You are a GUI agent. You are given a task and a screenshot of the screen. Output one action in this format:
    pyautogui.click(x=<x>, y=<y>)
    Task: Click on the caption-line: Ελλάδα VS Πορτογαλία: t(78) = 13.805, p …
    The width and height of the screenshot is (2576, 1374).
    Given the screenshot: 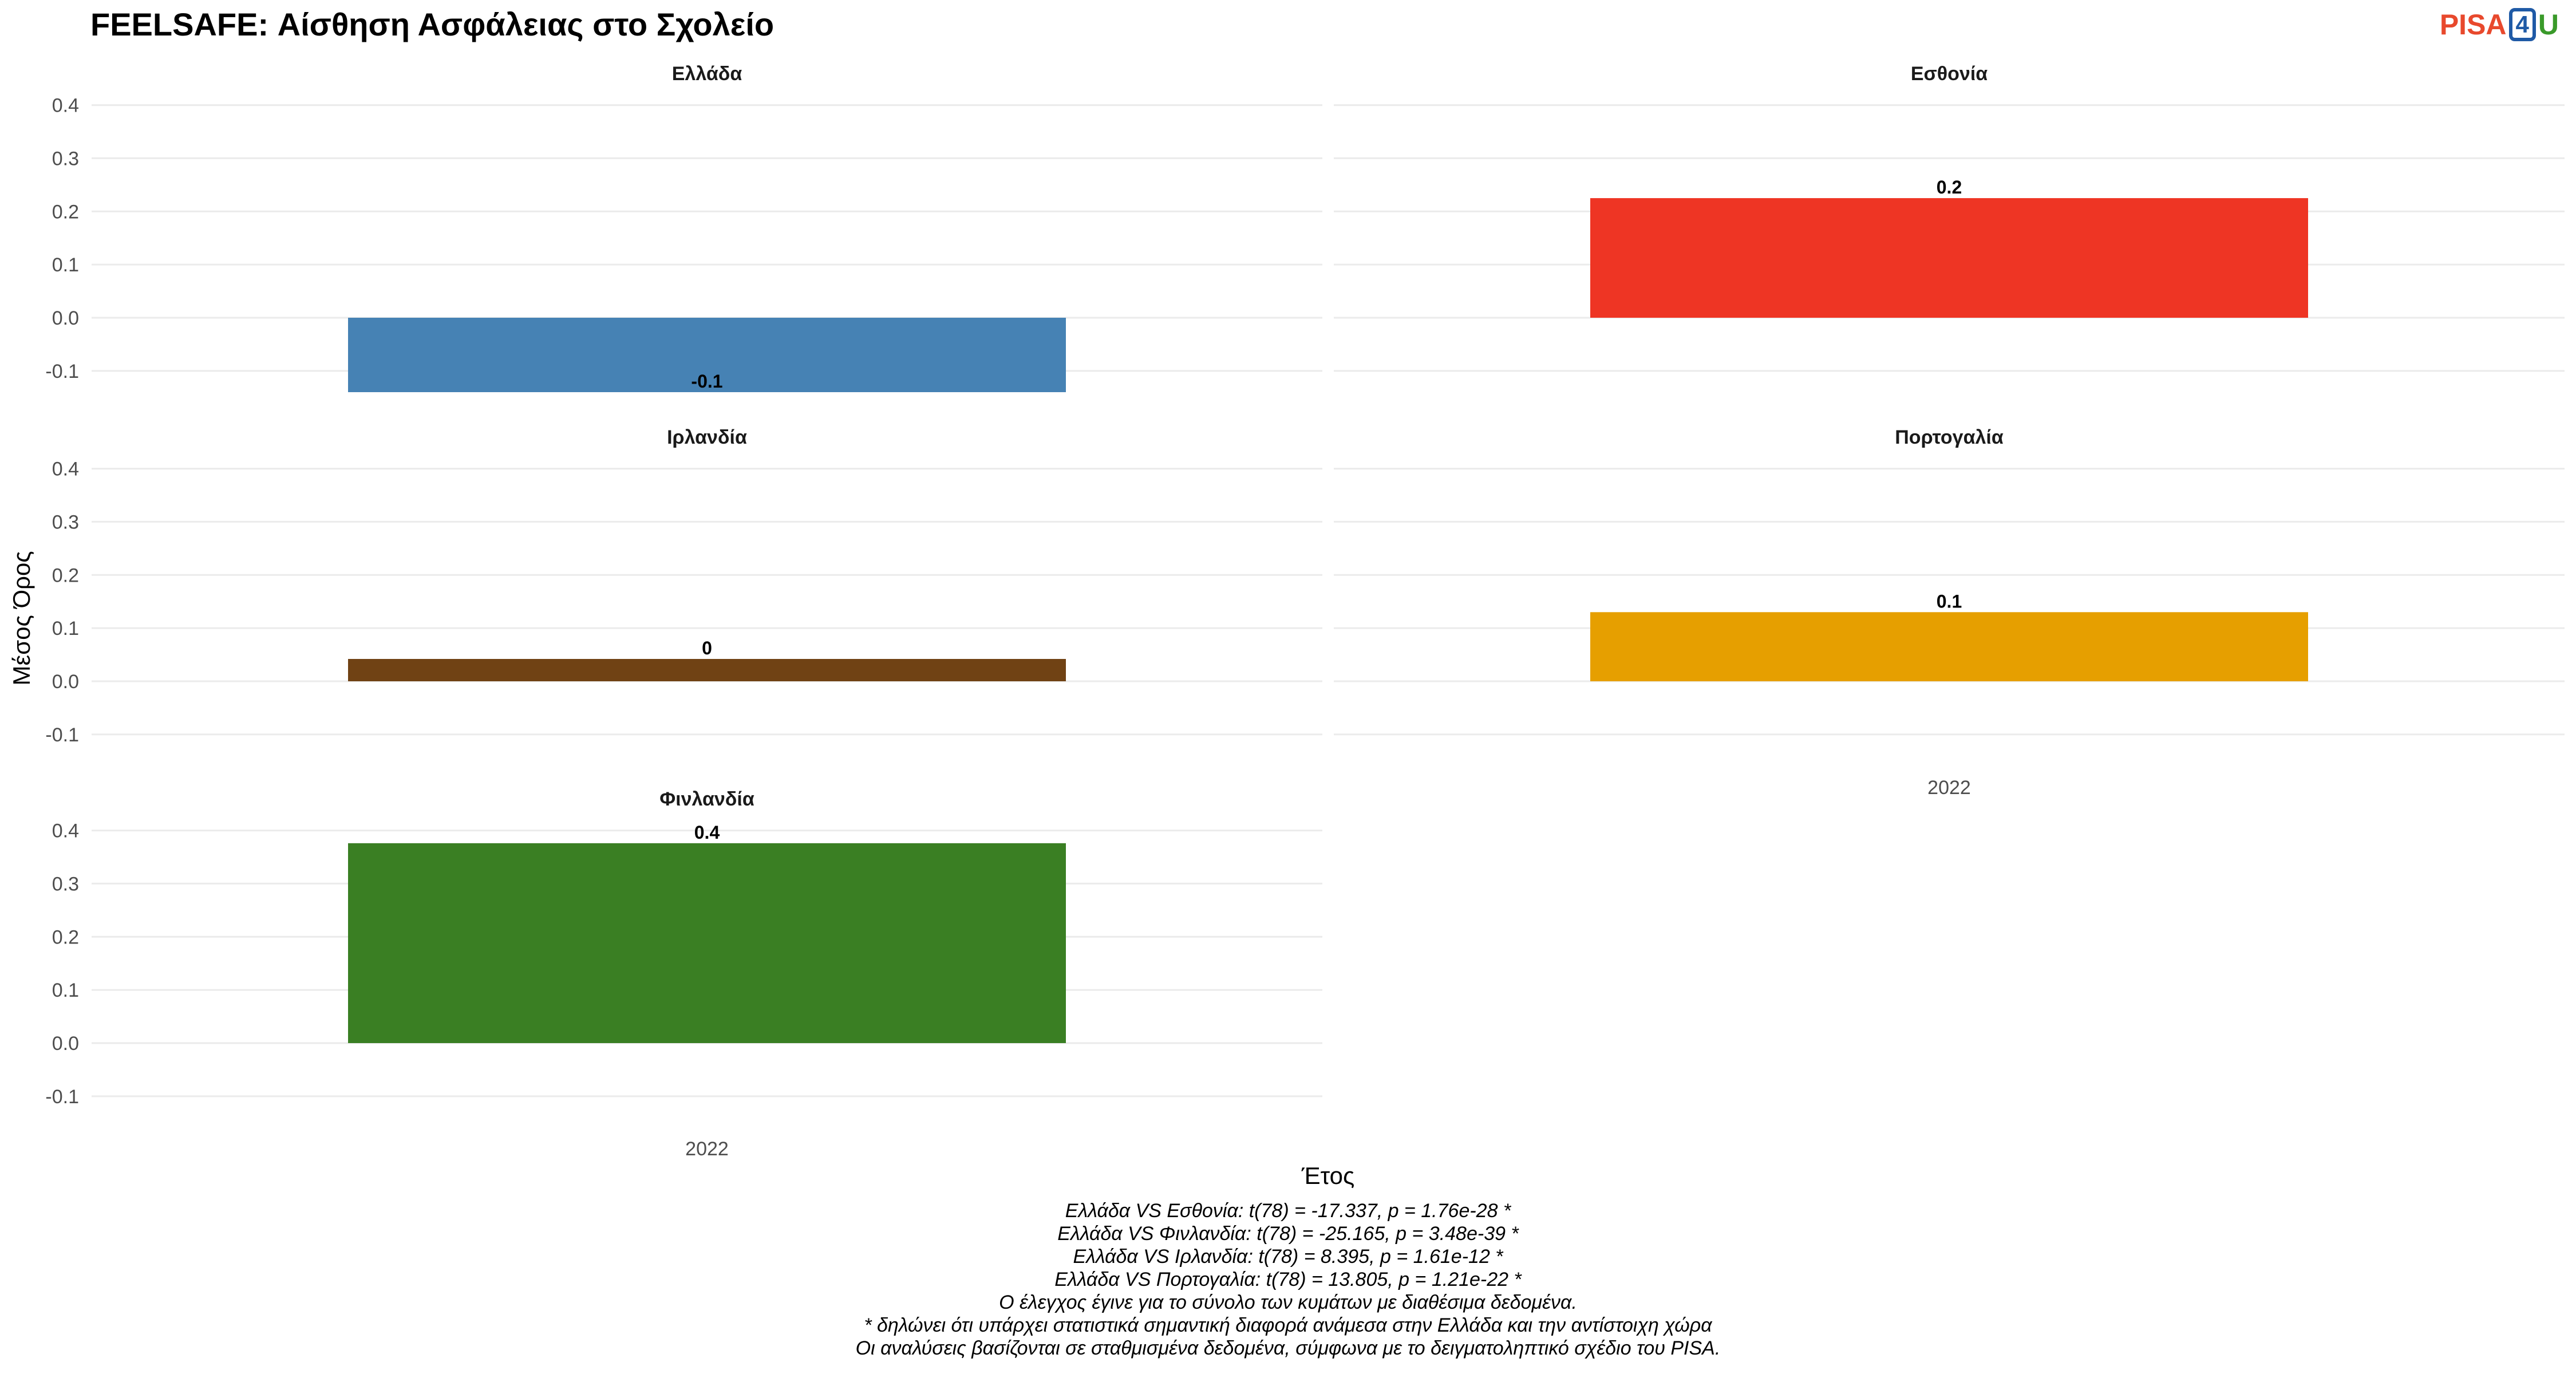 What is the action you would take?
    pyautogui.click(x=1288, y=1280)
    